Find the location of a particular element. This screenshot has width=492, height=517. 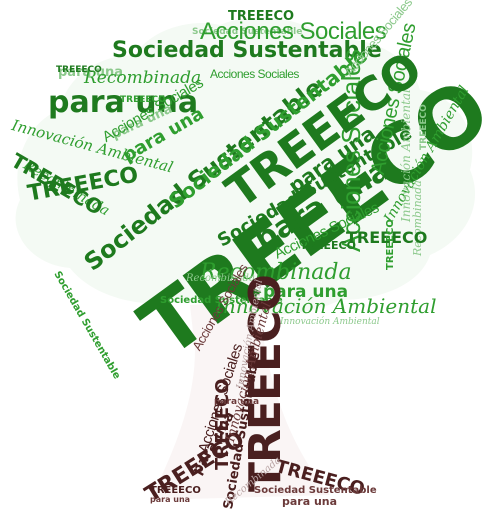

tree-trunk-shape is located at coordinates (240, 400).